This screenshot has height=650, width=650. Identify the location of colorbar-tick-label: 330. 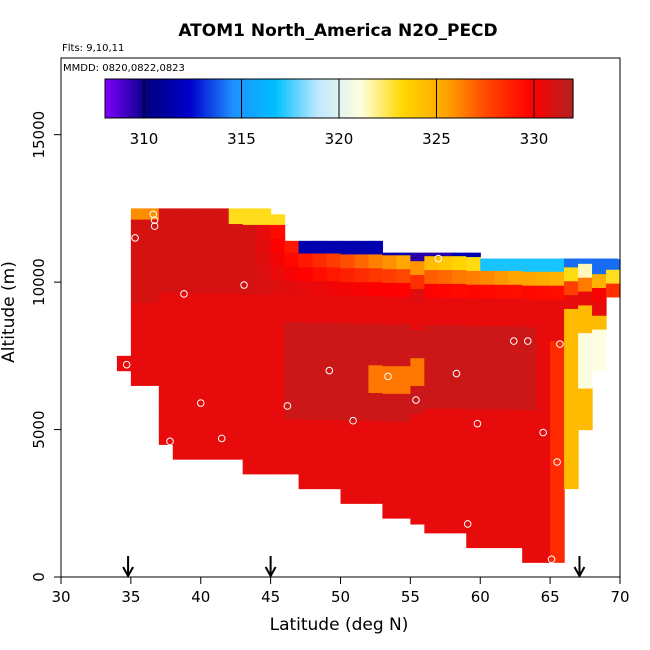
(534, 139).